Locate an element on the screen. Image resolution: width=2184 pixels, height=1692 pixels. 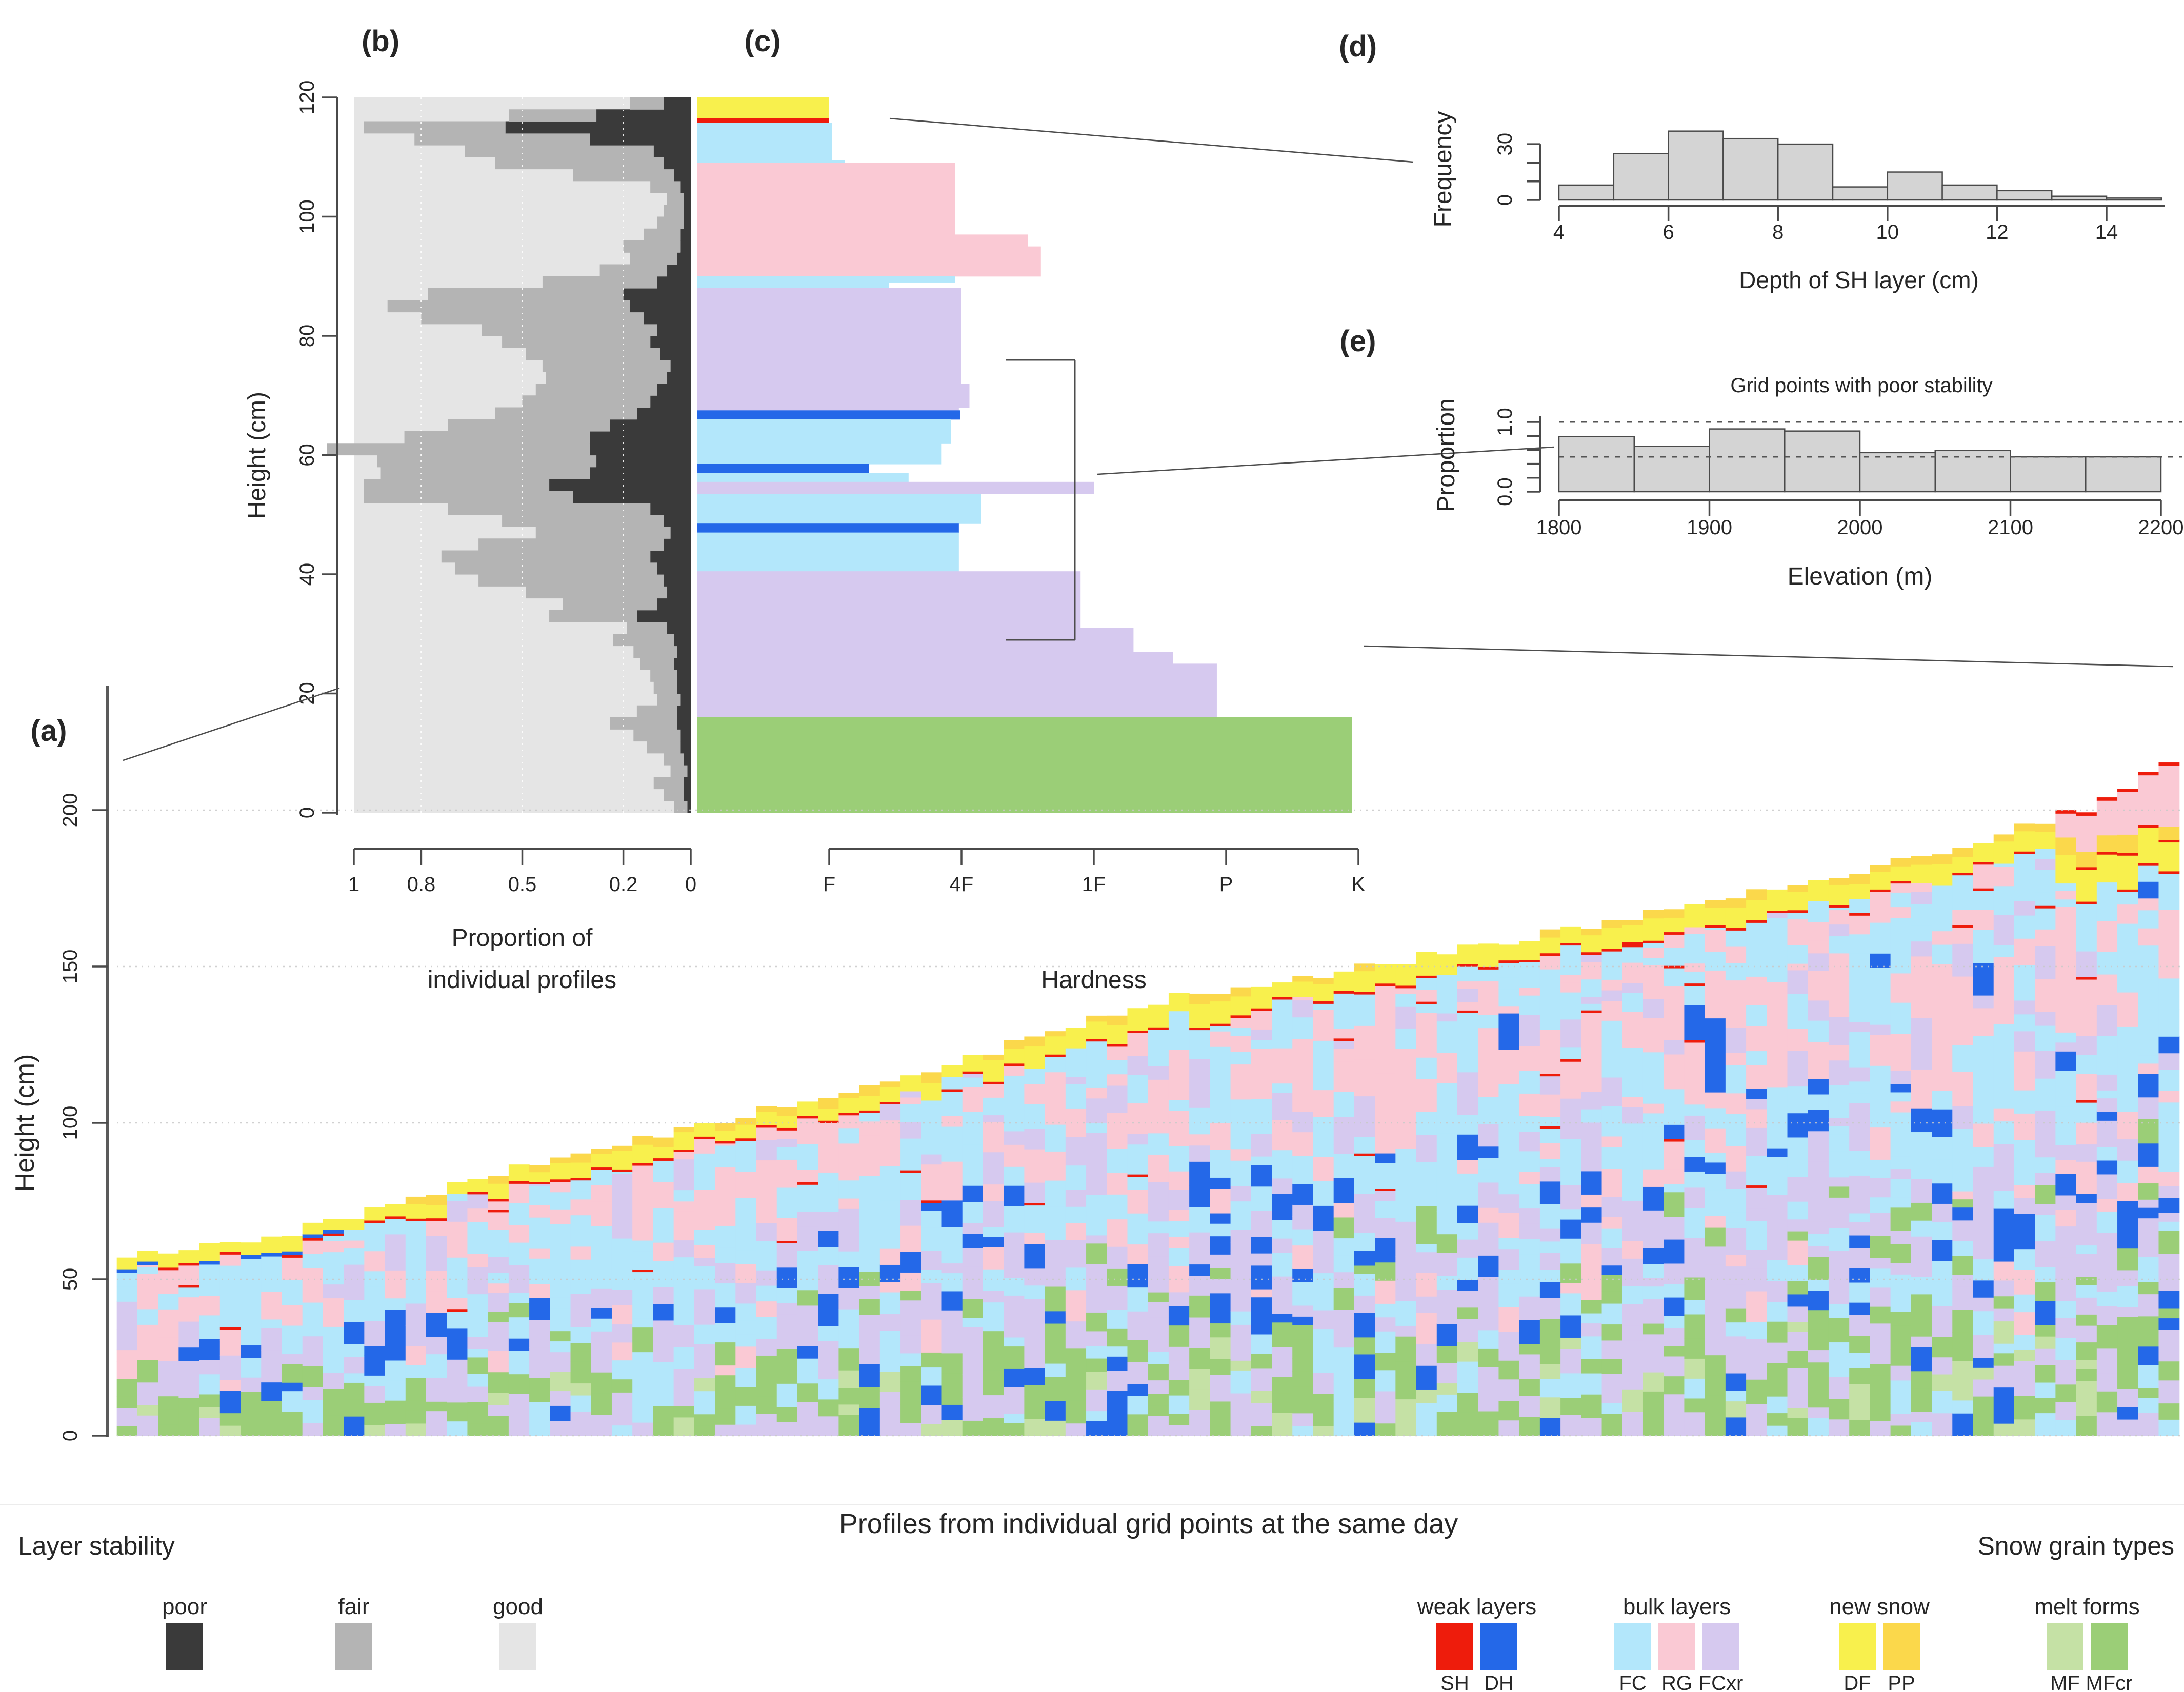
profile-layer-PP is located at coordinates (1839, 881).